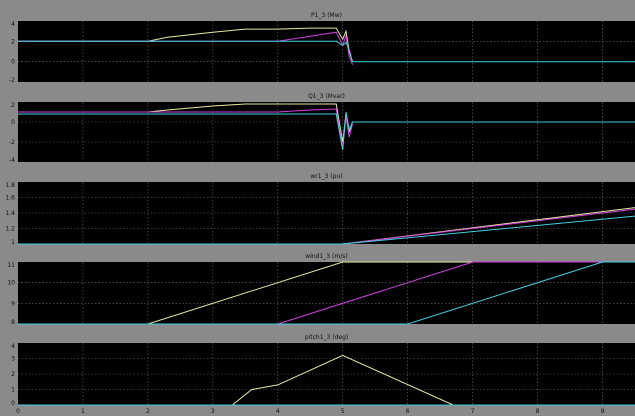 This screenshot has height=416, width=635. Describe the element at coordinates (10, 198) in the screenshot. I see `y-tick-label: 1.6` at that location.